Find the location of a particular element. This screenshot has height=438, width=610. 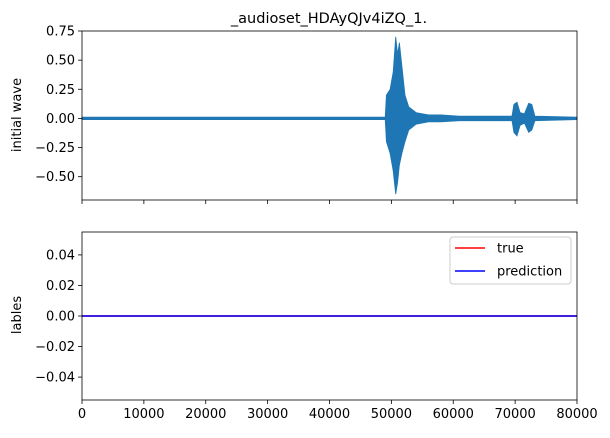

x-tick-label: 60000 is located at coordinates (453, 414).